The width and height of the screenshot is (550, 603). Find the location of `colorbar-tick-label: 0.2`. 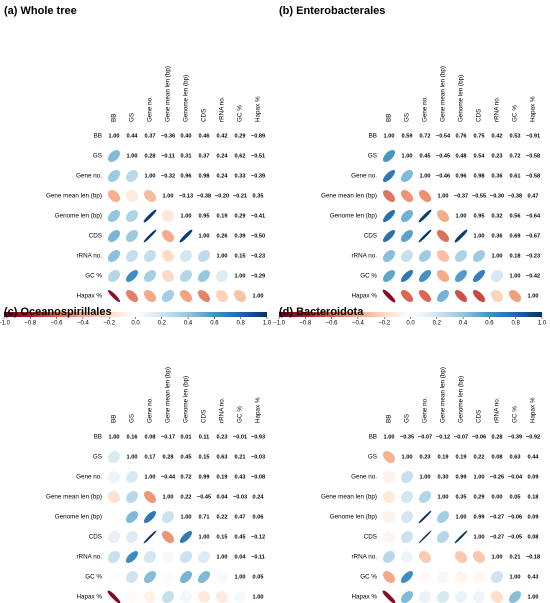

colorbar-tick-label: 0.2 is located at coordinates (437, 324).